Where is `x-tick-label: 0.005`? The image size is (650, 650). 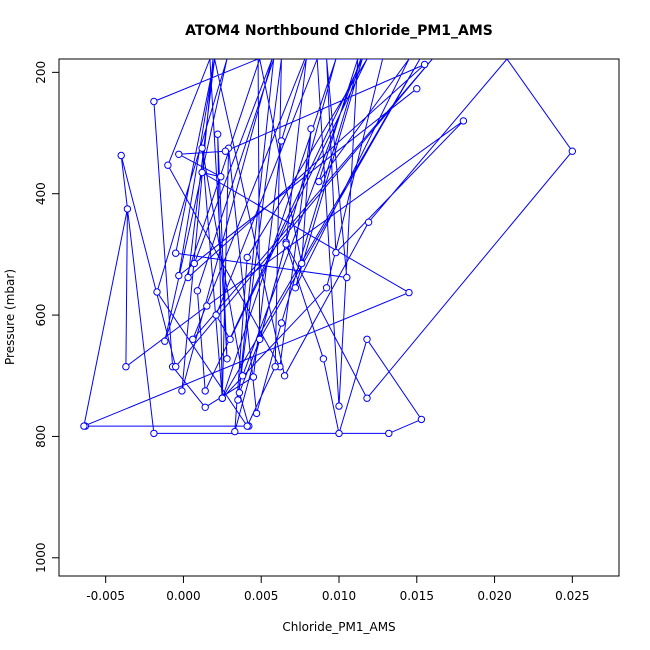 x-tick-label: 0.005 is located at coordinates (261, 596).